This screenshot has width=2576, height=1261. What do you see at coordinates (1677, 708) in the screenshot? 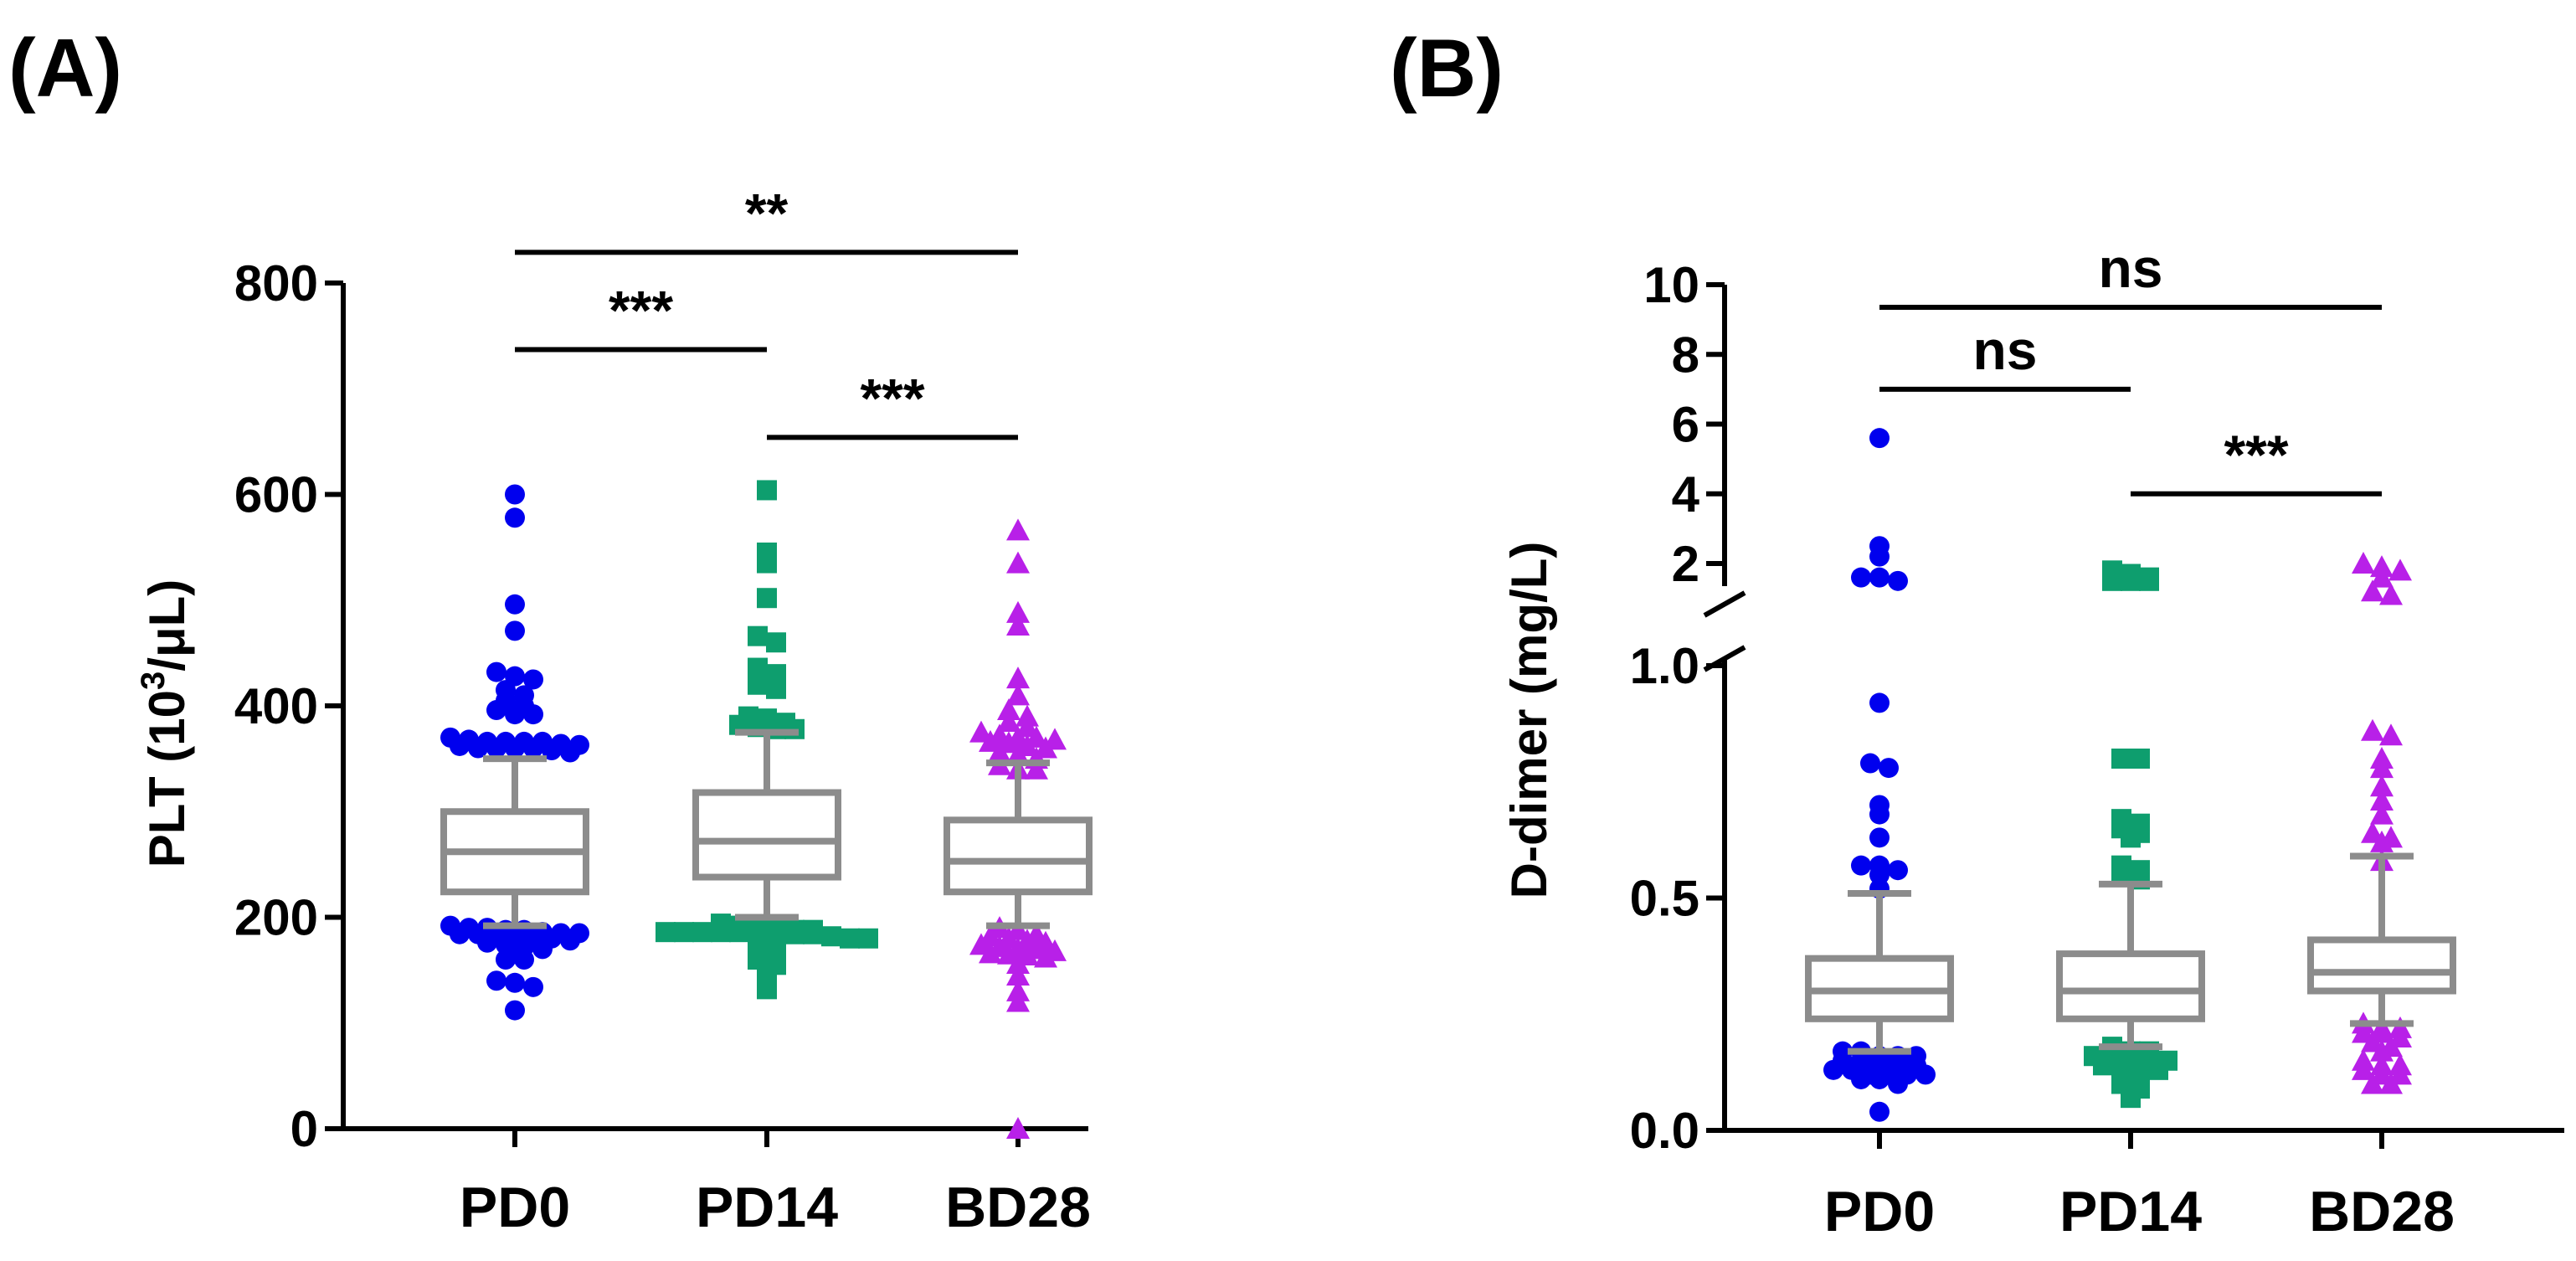
I see `panel-b-y-ticks: 0.0 0.5 1.0 2 4 6 8 10` at bounding box center [1677, 708].